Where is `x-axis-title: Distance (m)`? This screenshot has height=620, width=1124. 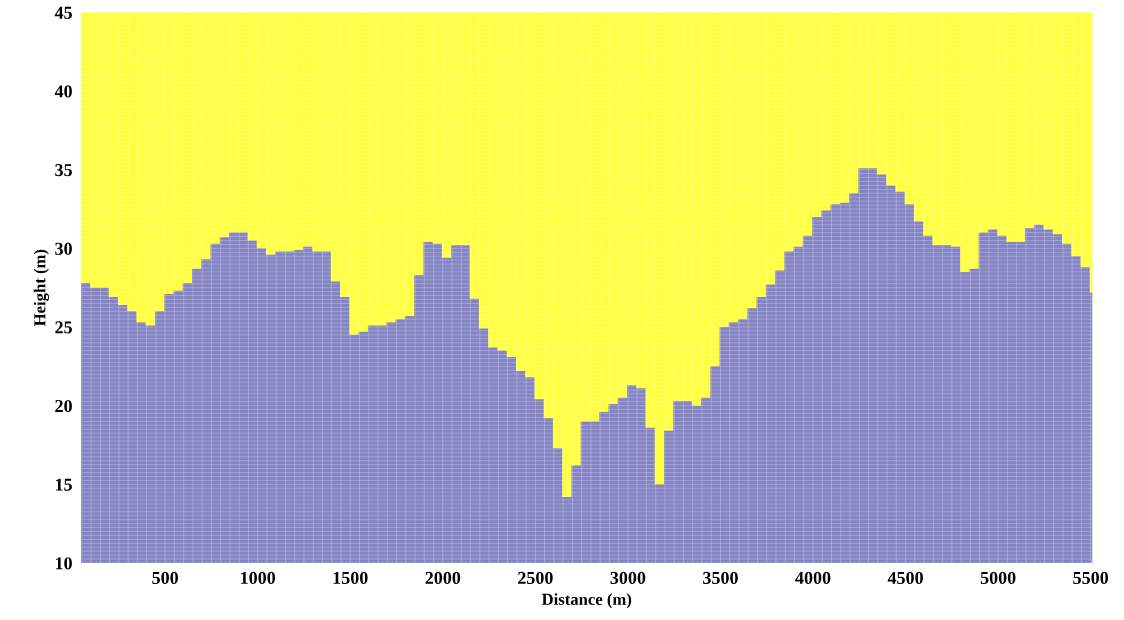 x-axis-title: Distance (m) is located at coordinates (586, 601).